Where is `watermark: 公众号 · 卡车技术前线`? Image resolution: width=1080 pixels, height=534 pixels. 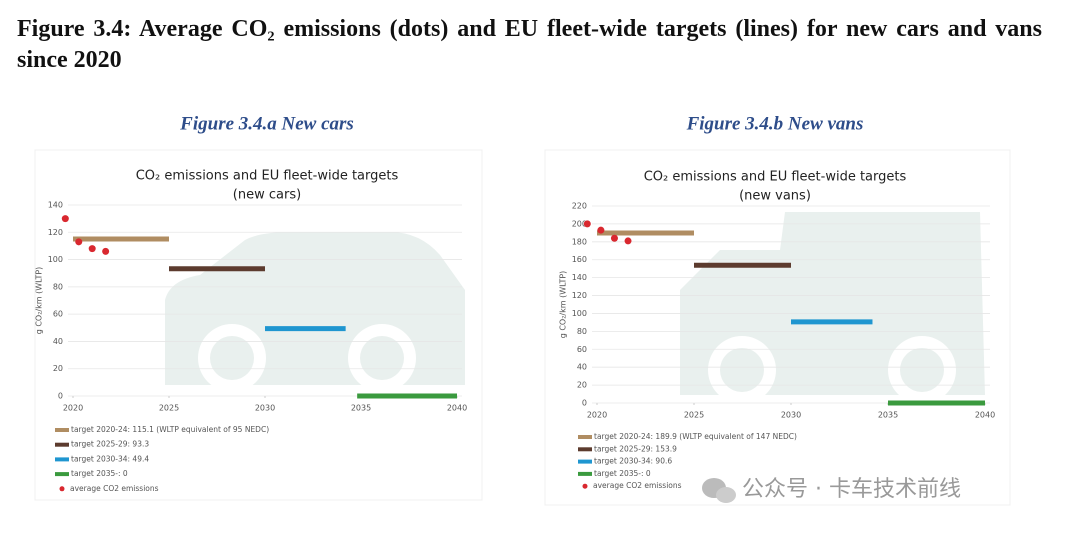
watermark: 公众号 · 卡车技术前线 is located at coordinates (851, 489).